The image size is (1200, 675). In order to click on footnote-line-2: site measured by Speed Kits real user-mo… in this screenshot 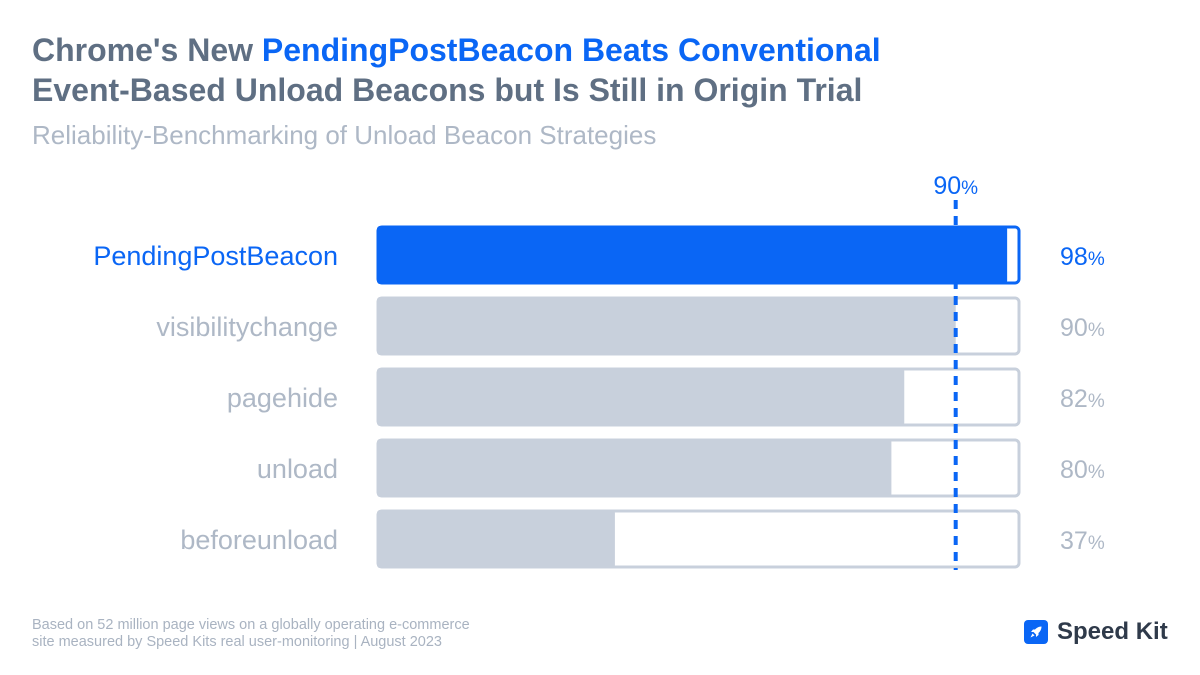, I will do `click(237, 642)`.